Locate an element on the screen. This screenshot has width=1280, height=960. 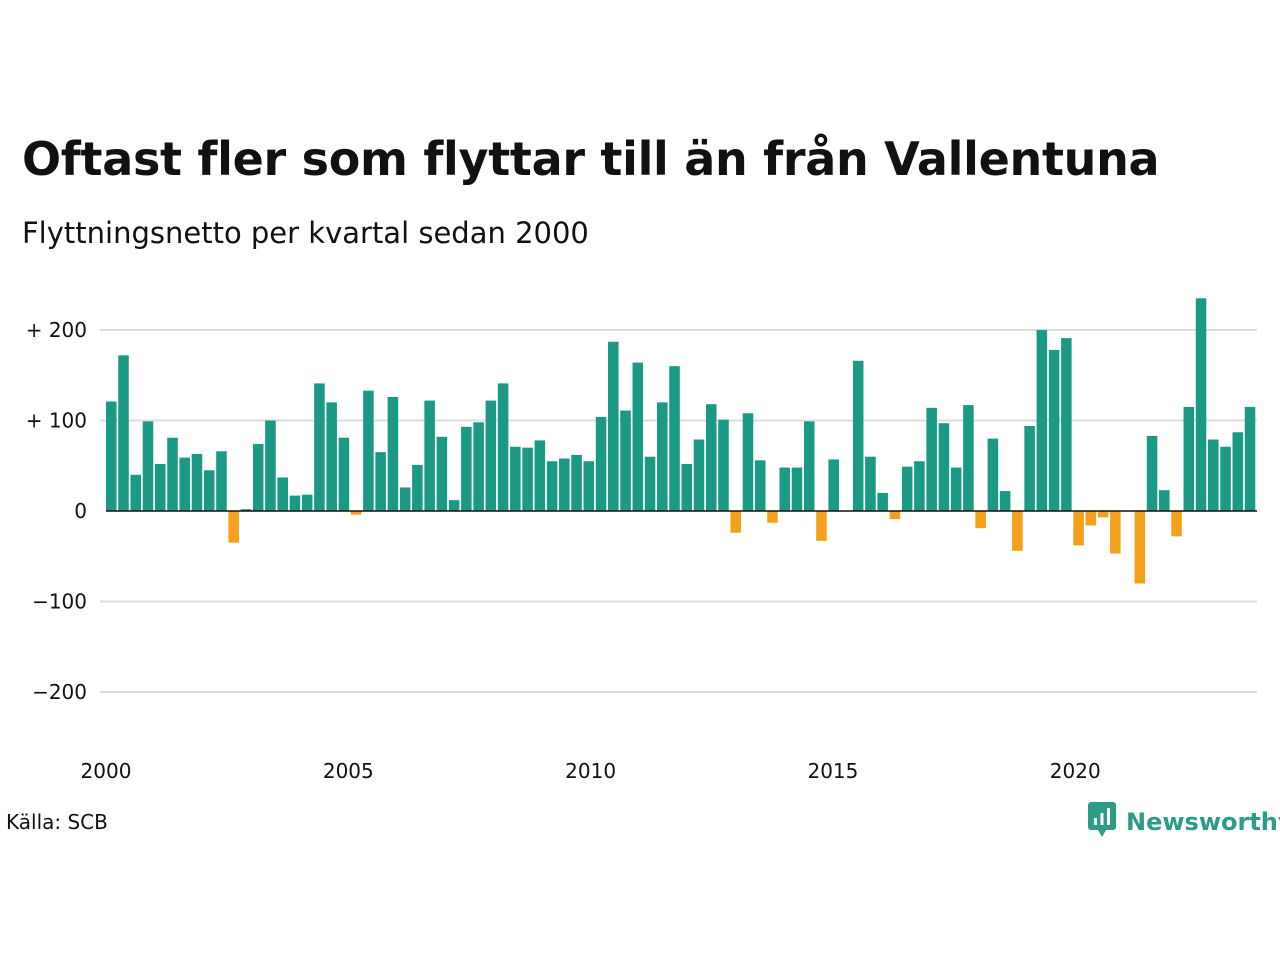
y-tick-label: + 200 is located at coordinates (56, 330).